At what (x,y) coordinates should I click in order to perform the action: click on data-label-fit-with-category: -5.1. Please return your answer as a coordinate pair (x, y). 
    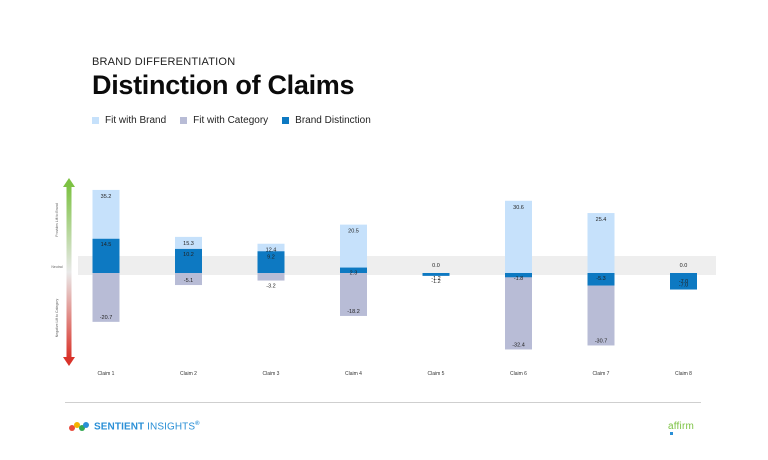
    Looking at the image, I should click on (188, 281).